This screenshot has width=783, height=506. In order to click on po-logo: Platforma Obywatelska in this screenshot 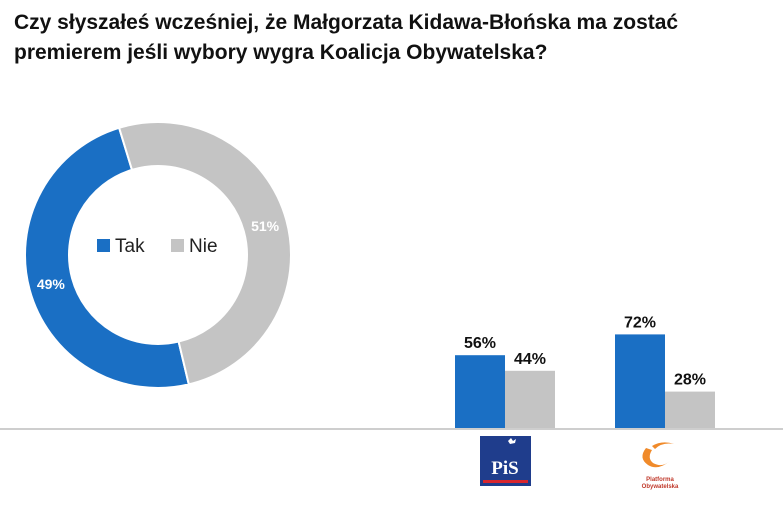, I will do `click(660, 466)`.